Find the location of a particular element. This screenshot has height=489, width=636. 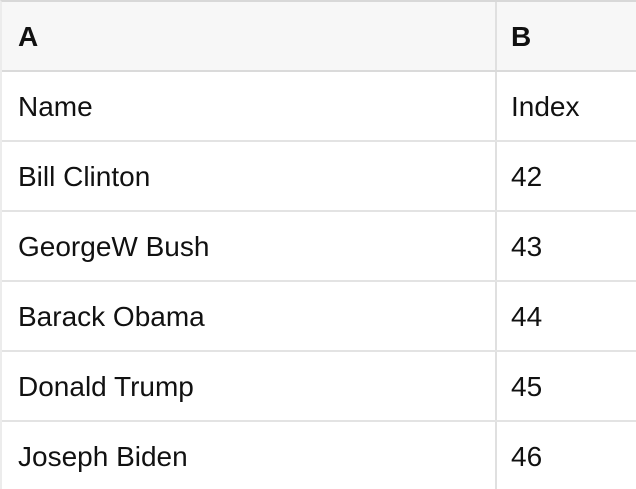

cell-index: 46 is located at coordinates (527, 456).